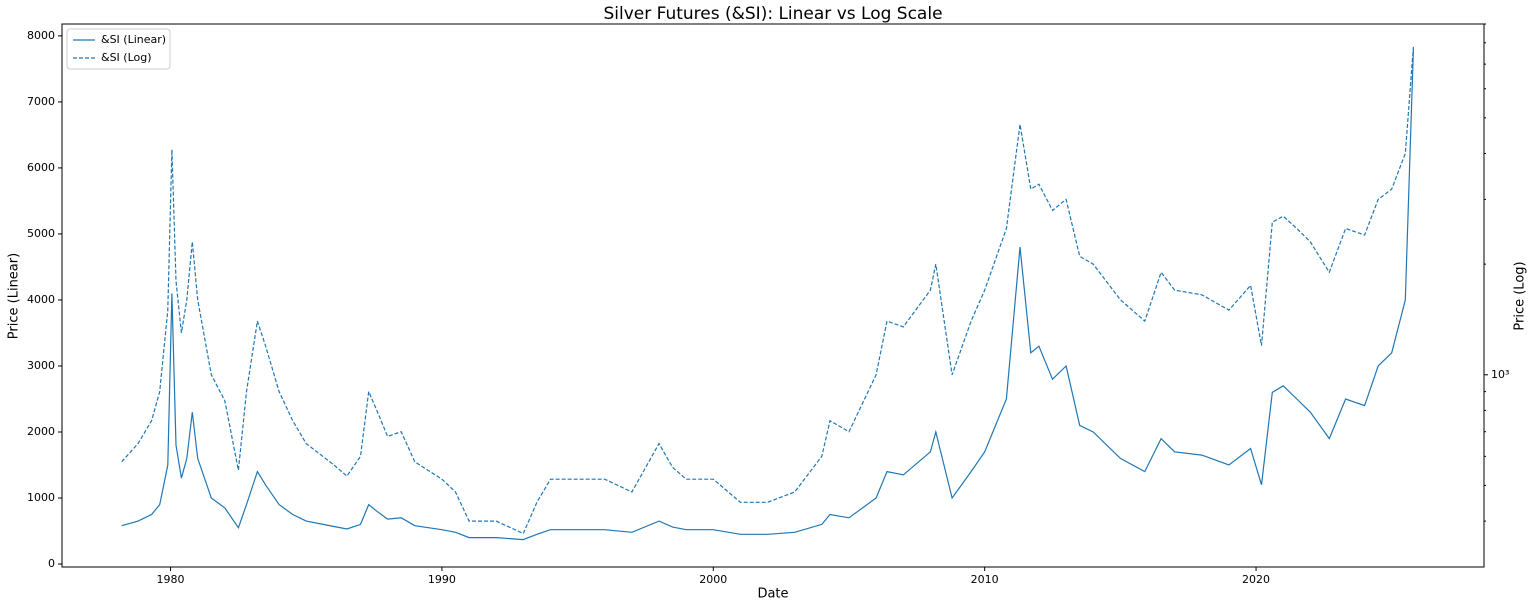 Image resolution: width=1536 pixels, height=610 pixels. What do you see at coordinates (41, 431) in the screenshot?
I see `y-tick-label: 2000` at bounding box center [41, 431].